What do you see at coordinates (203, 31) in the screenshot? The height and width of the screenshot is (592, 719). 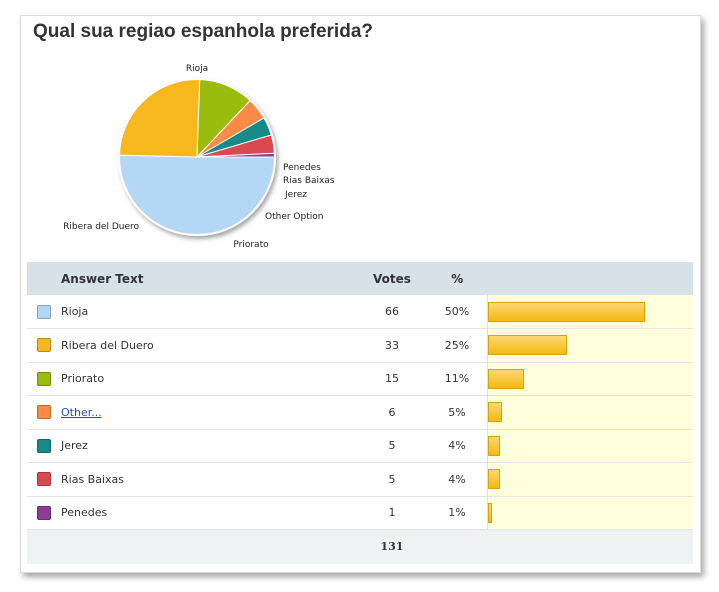 I see `poll-title: Qual sua regiao espanhola preferida?` at bounding box center [203, 31].